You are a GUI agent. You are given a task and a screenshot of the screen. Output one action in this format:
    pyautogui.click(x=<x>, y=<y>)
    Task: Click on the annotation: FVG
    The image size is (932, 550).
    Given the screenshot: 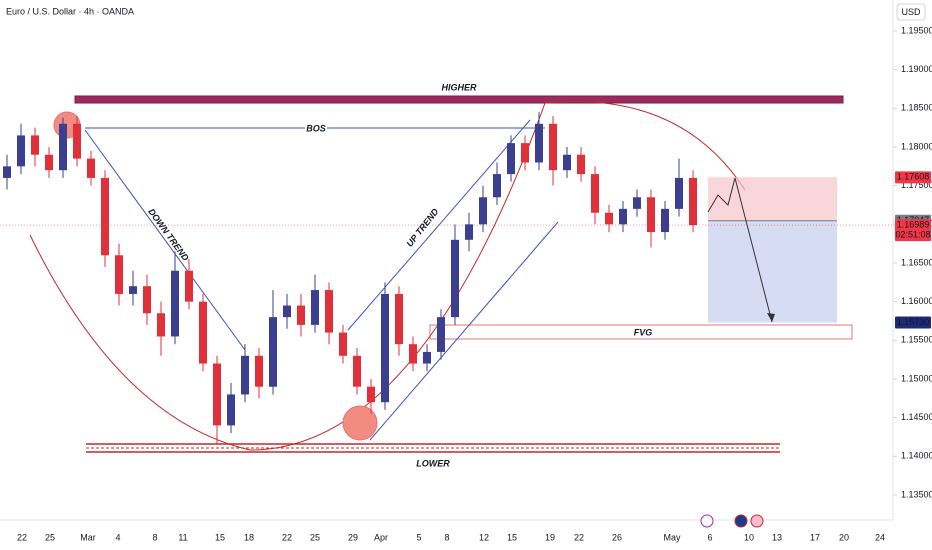 What is the action you would take?
    pyautogui.click(x=643, y=332)
    